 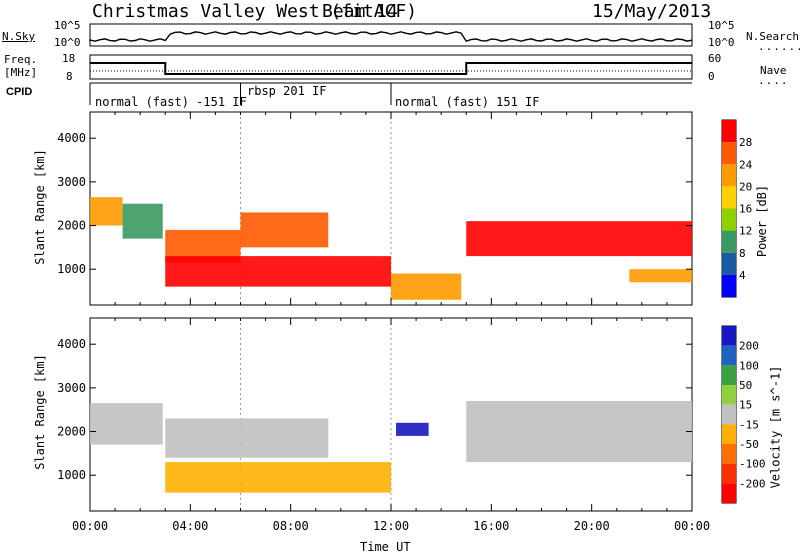 I want to click on nsearch-label: N.Search, so click(x=772, y=36).